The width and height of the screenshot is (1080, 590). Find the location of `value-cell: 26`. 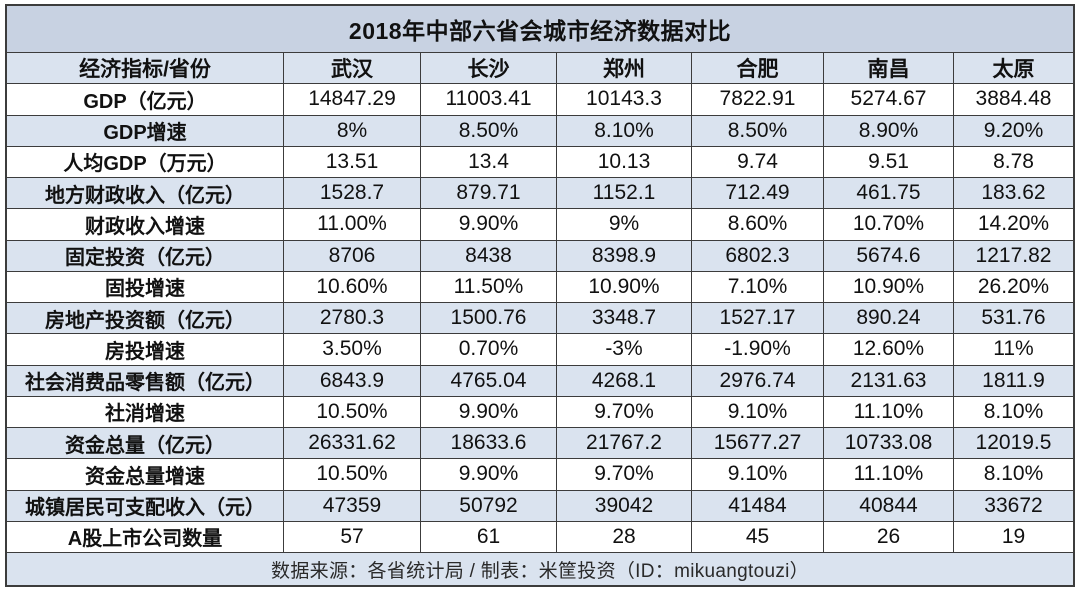

value-cell: 26 is located at coordinates (888, 536).